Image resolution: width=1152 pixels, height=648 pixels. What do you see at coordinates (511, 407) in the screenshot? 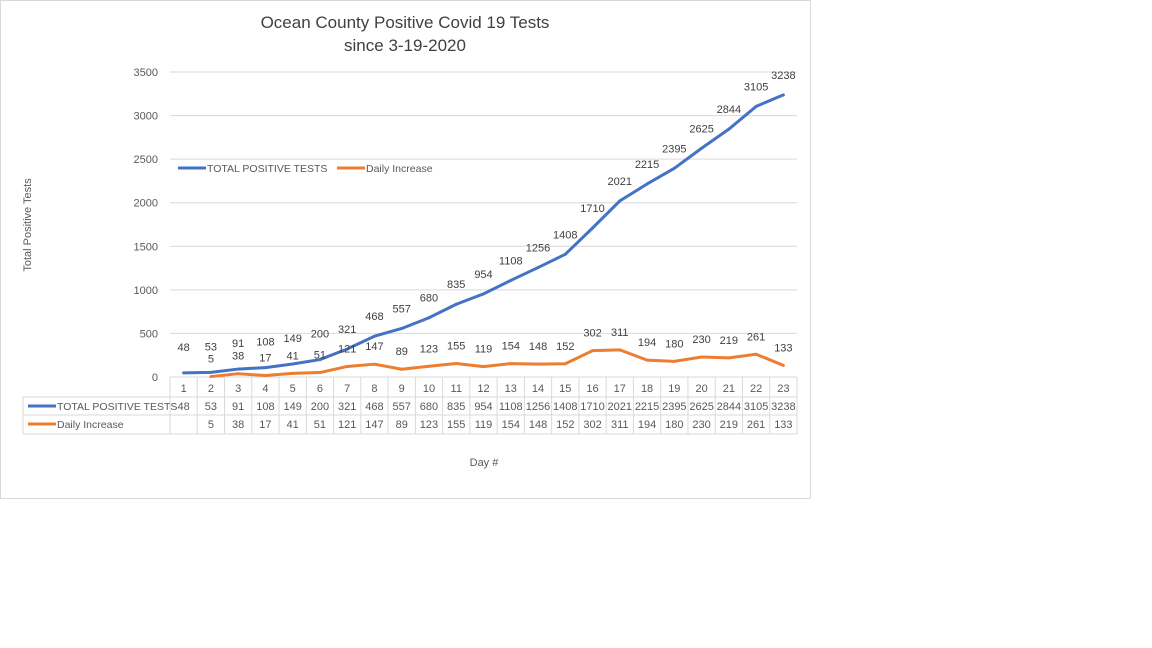
I see `table-cell: 1108` at bounding box center [511, 407].